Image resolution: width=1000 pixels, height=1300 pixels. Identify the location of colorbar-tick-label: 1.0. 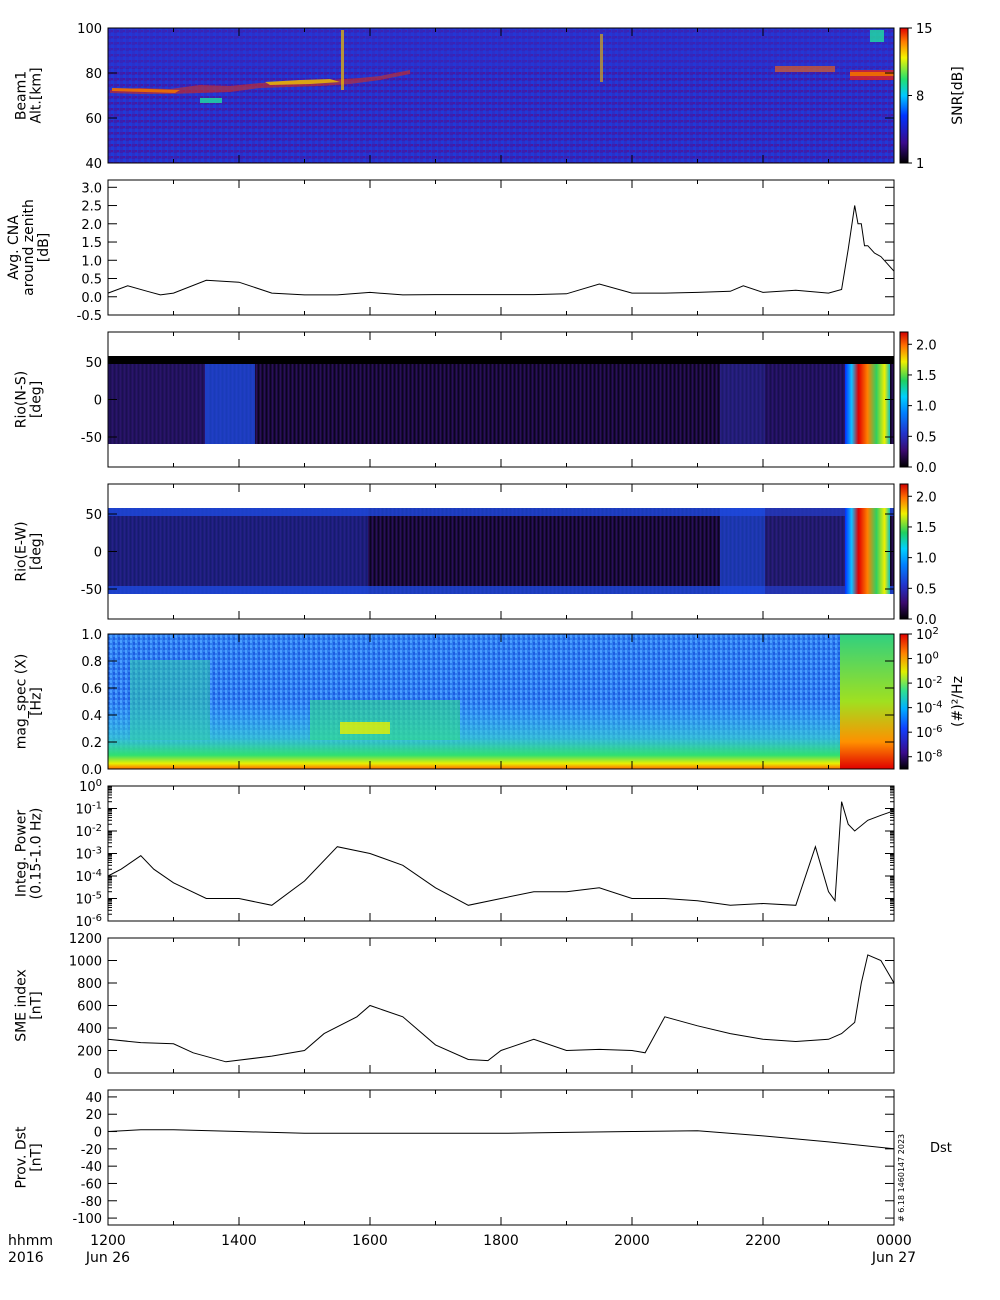
(926, 407).